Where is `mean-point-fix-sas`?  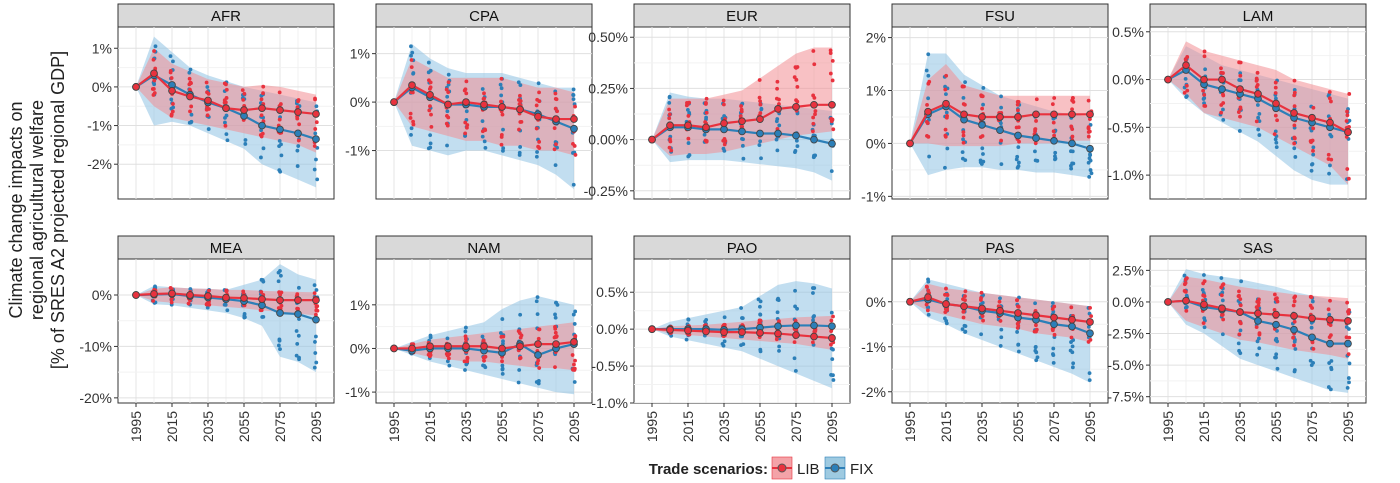
mean-point-fix-sas is located at coordinates (1312, 337).